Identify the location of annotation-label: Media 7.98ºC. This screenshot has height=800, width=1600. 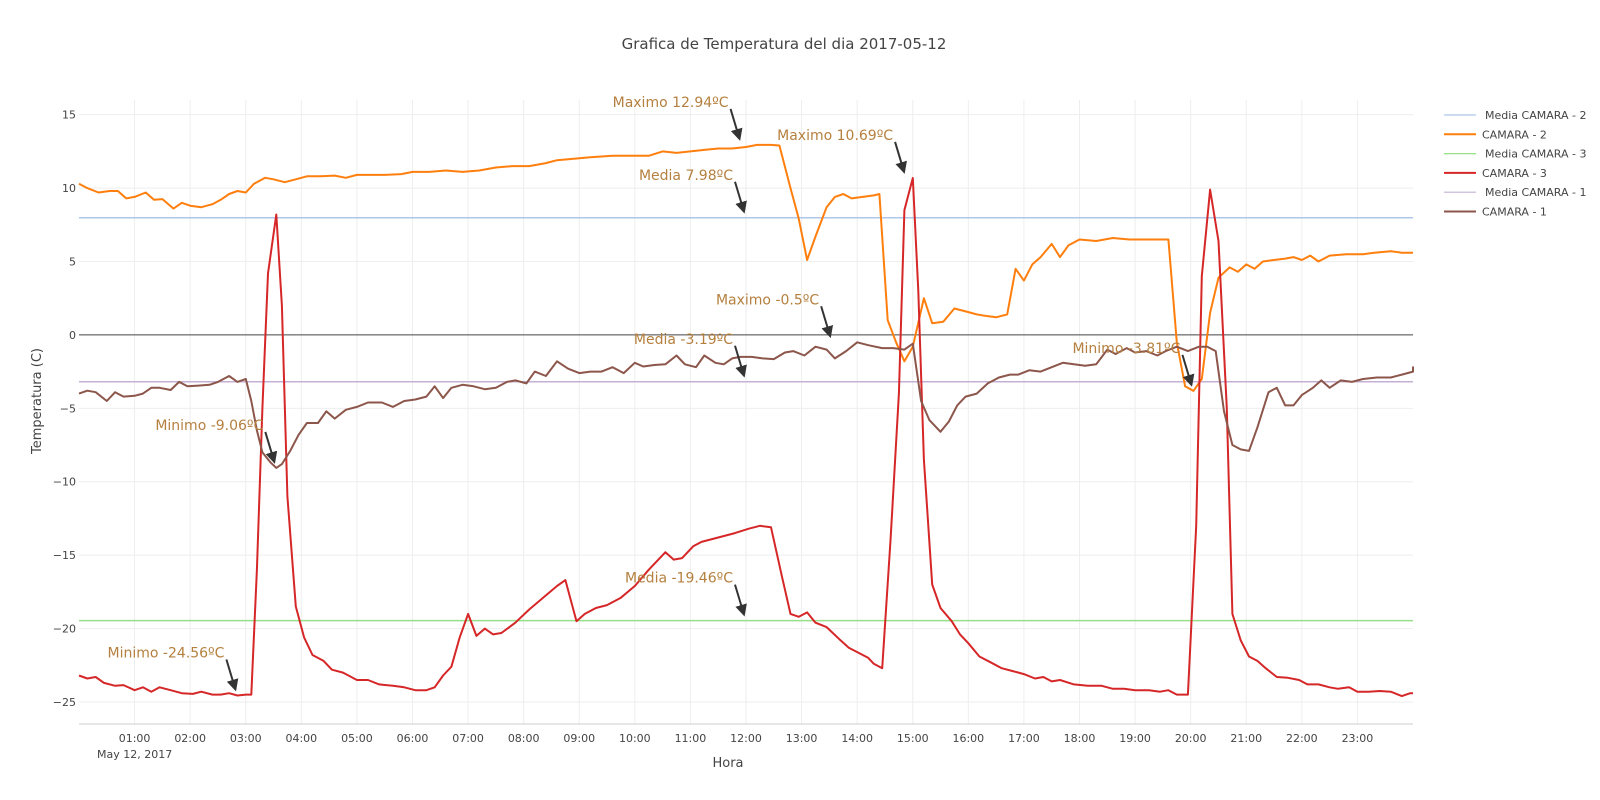
(686, 176).